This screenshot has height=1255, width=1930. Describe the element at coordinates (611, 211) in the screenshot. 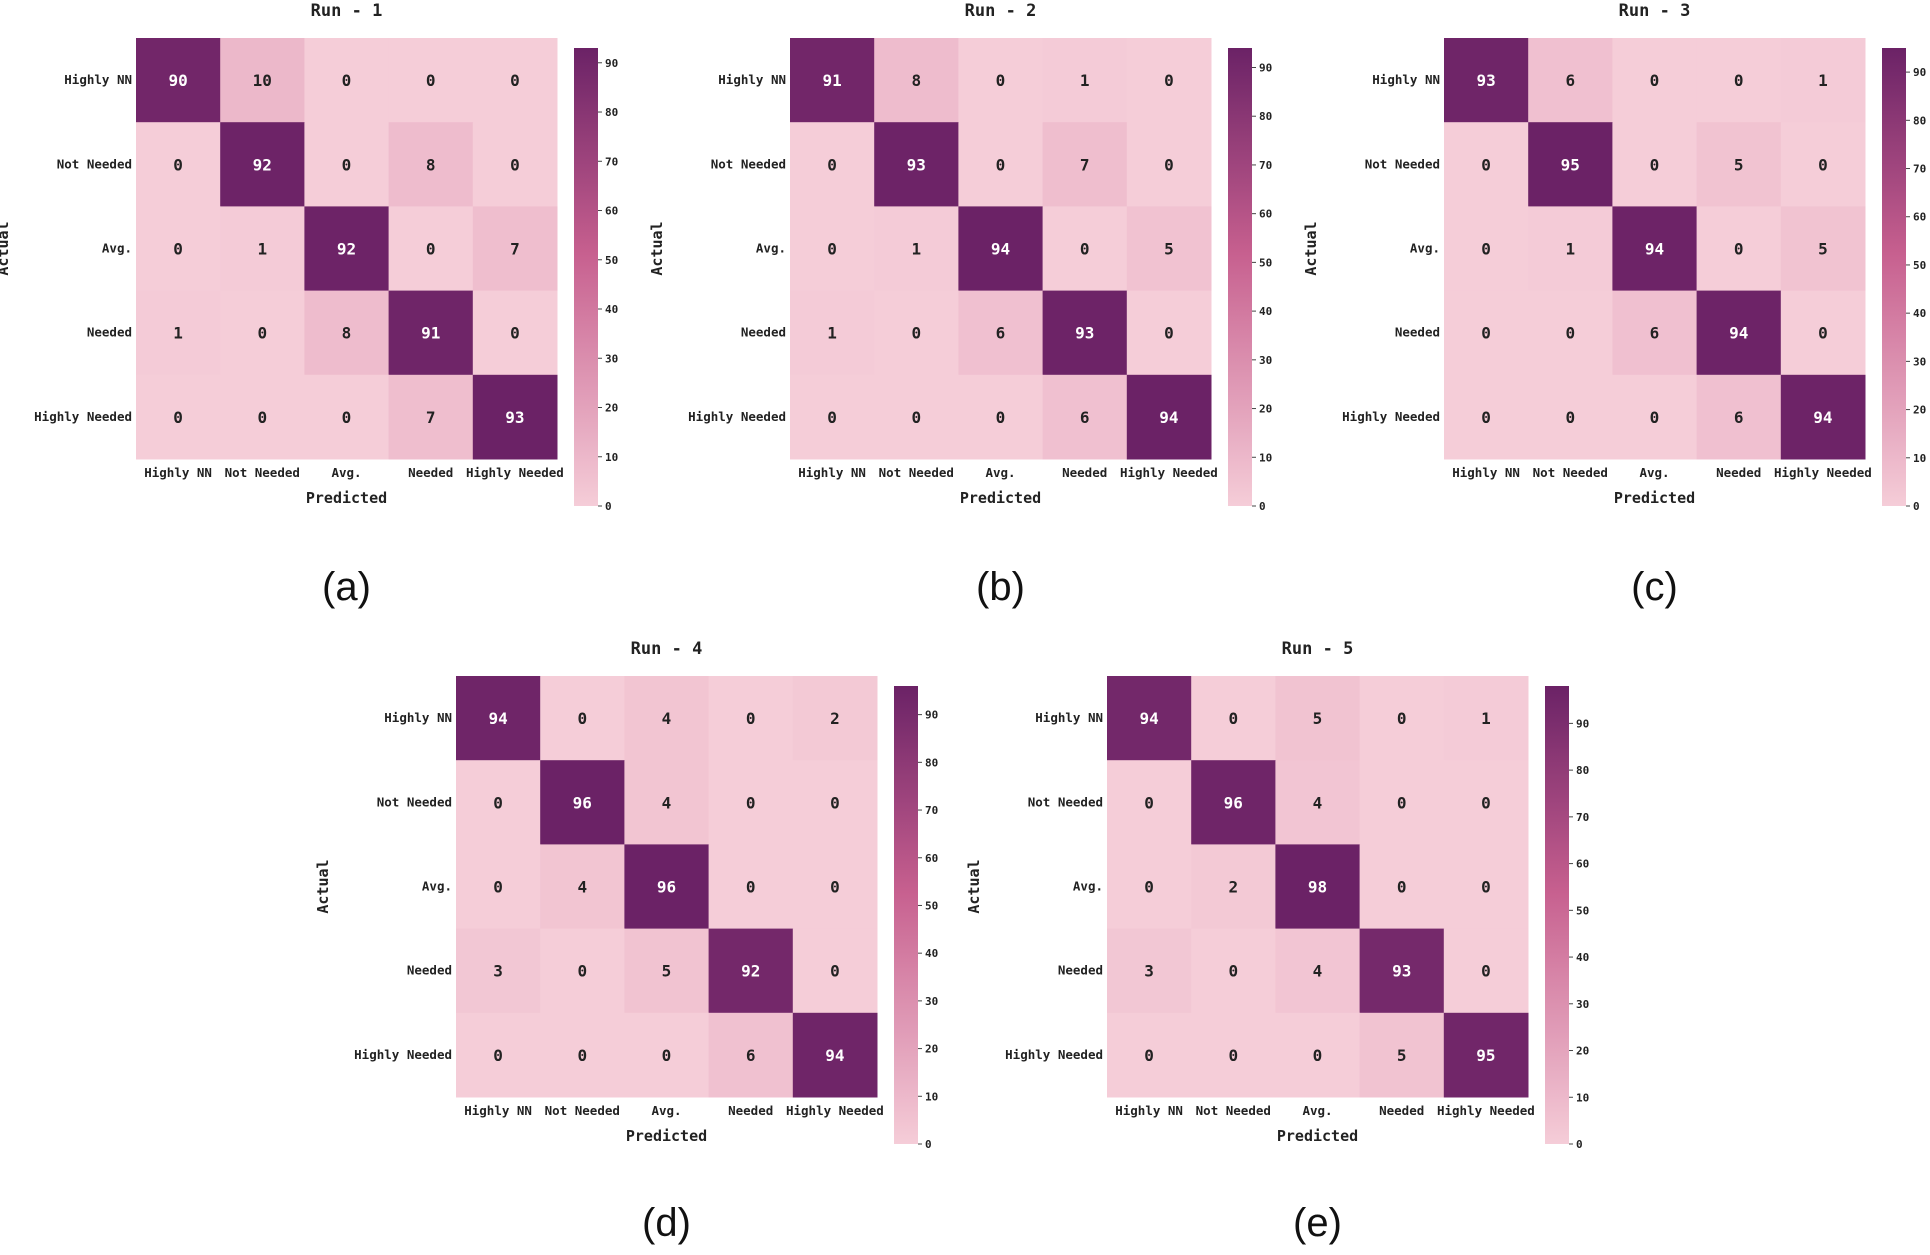

I see `colorbar-tick-label: 60` at that location.